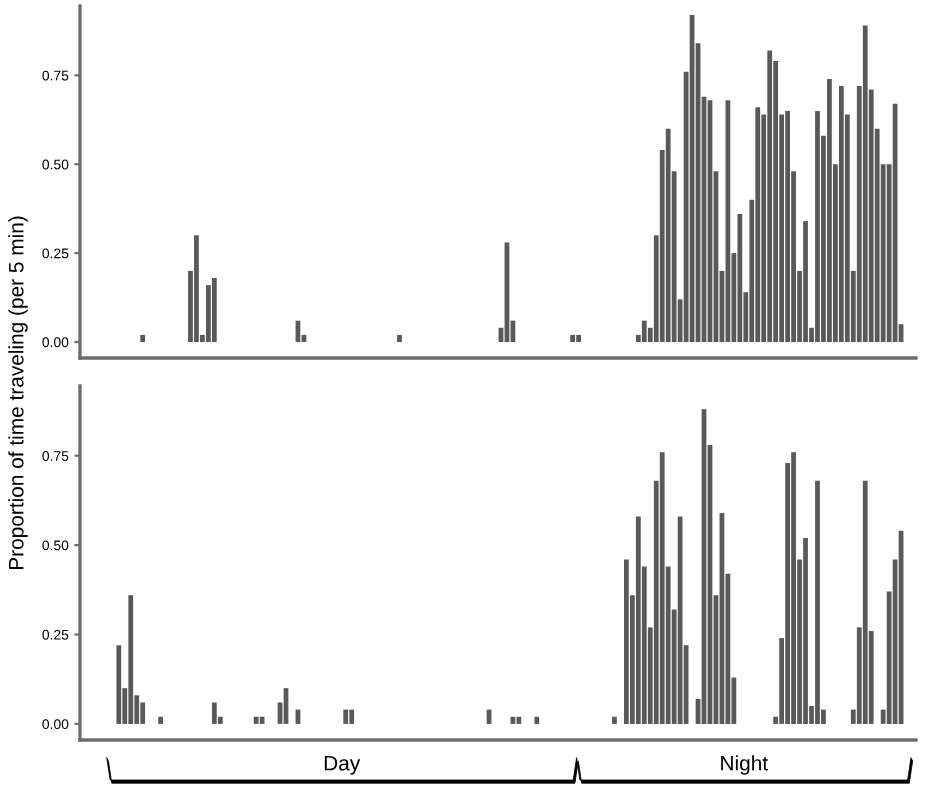  What do you see at coordinates (744, 765) in the screenshot?
I see `text: Night` at bounding box center [744, 765].